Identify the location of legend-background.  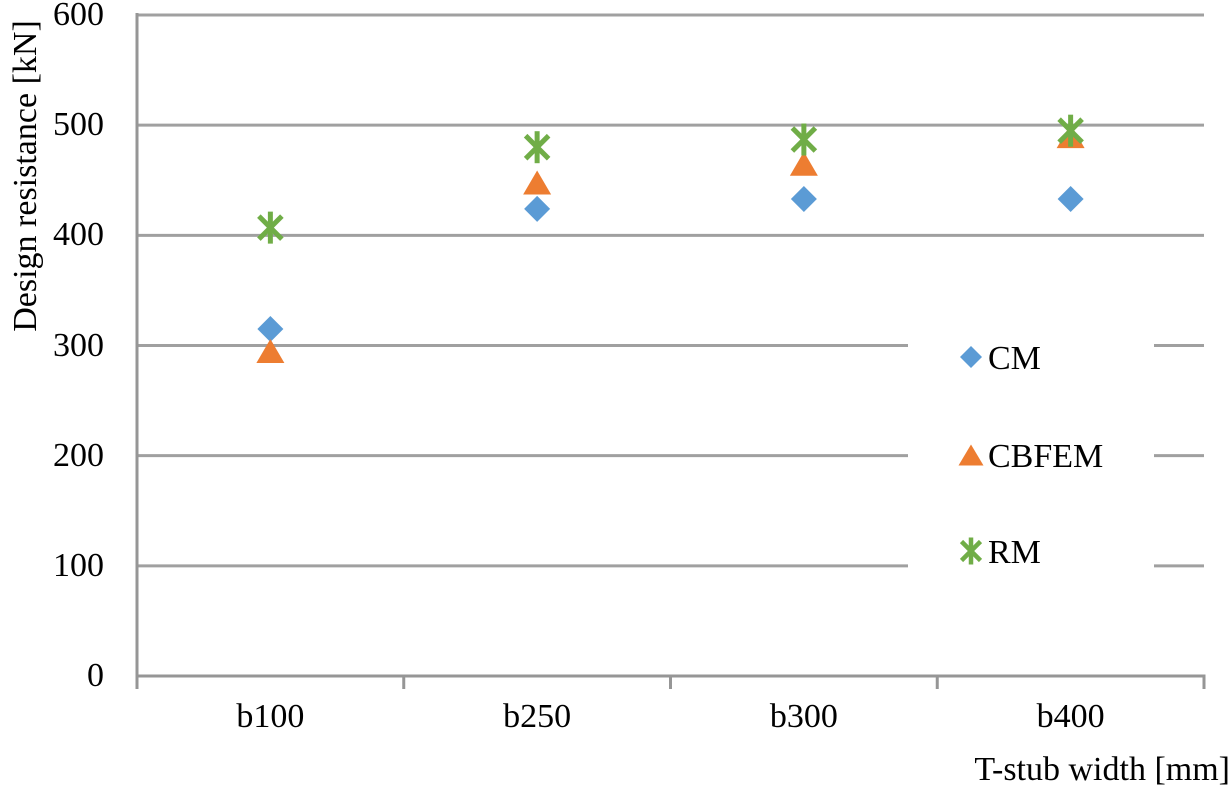
(1031, 453).